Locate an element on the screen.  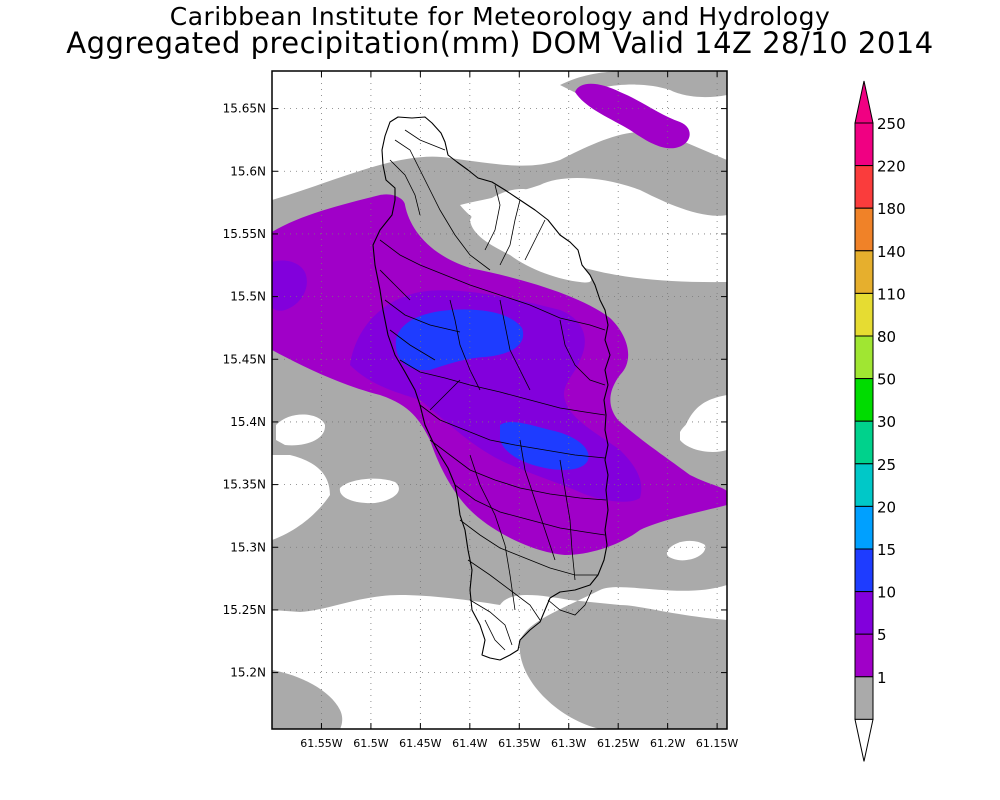
lon-tick-label: 61.15W is located at coordinates (717, 743).